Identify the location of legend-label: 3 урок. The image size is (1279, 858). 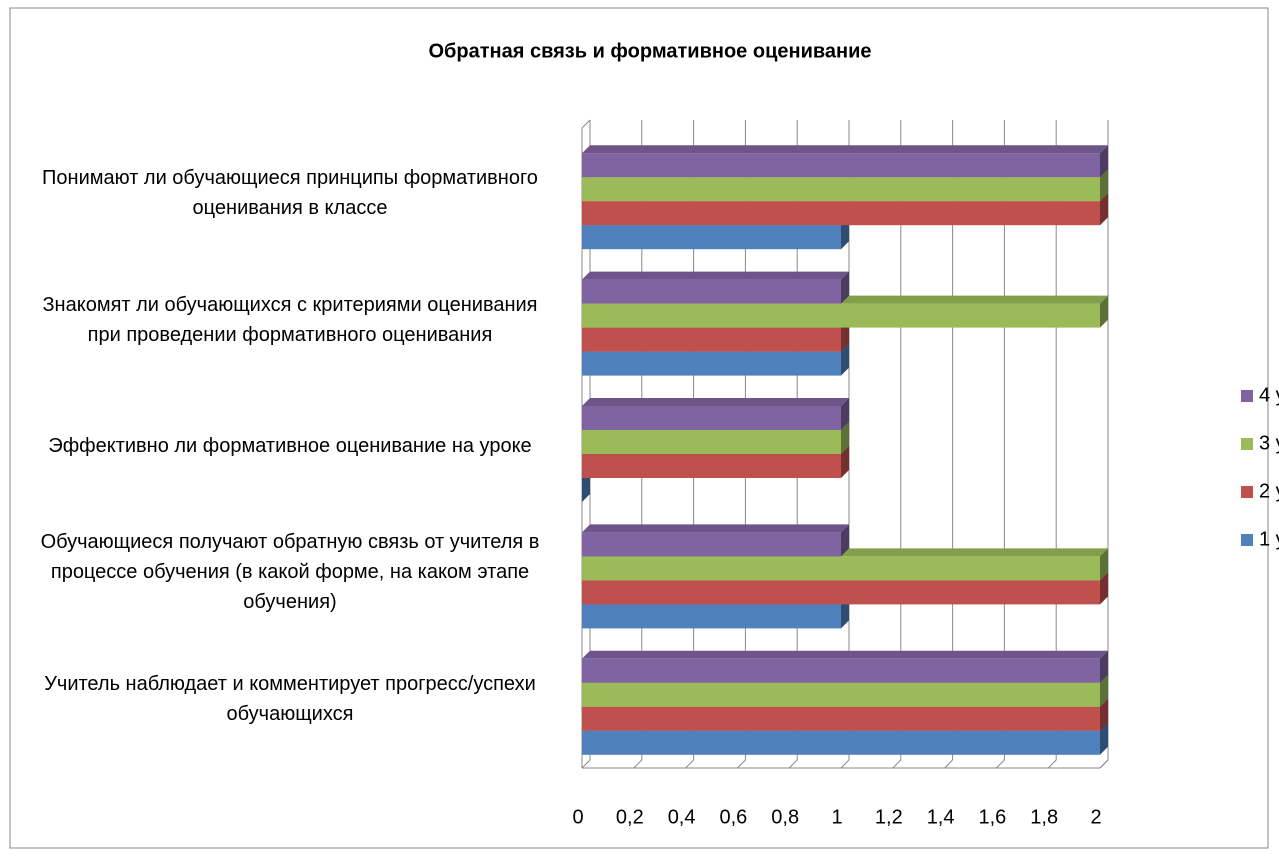
(1269, 443).